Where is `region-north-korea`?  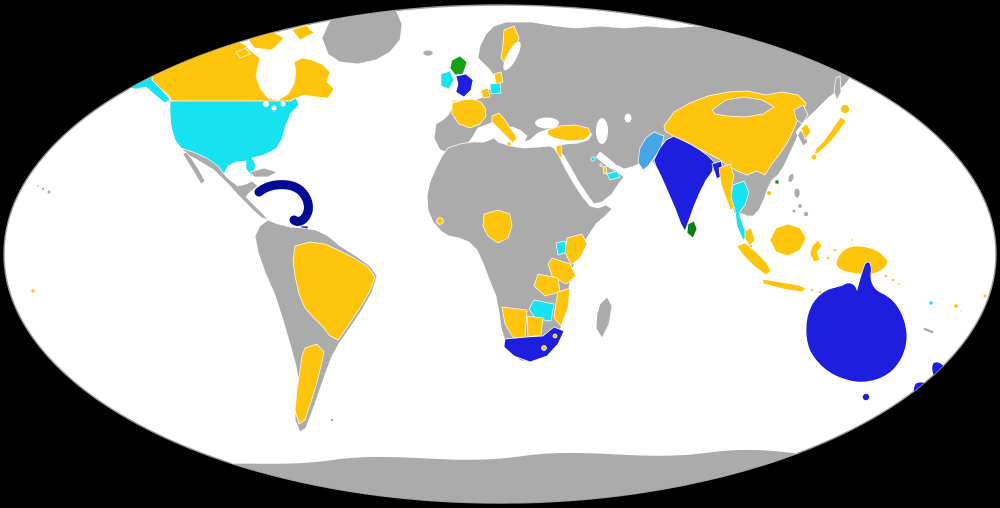 region-north-korea is located at coordinates (801, 114).